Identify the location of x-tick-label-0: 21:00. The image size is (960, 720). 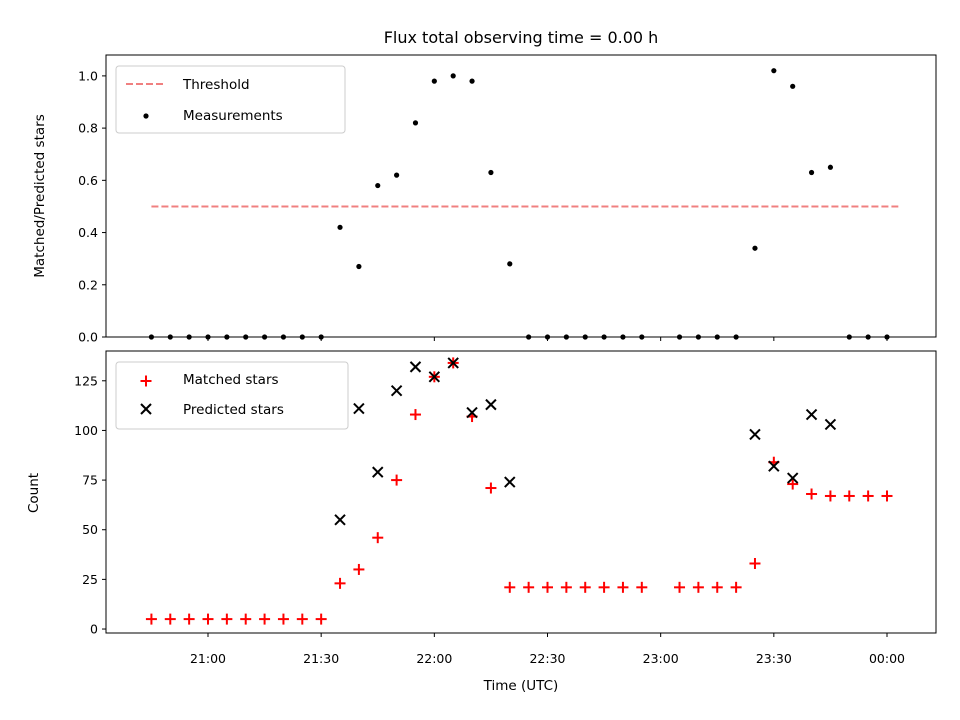
(208, 658).